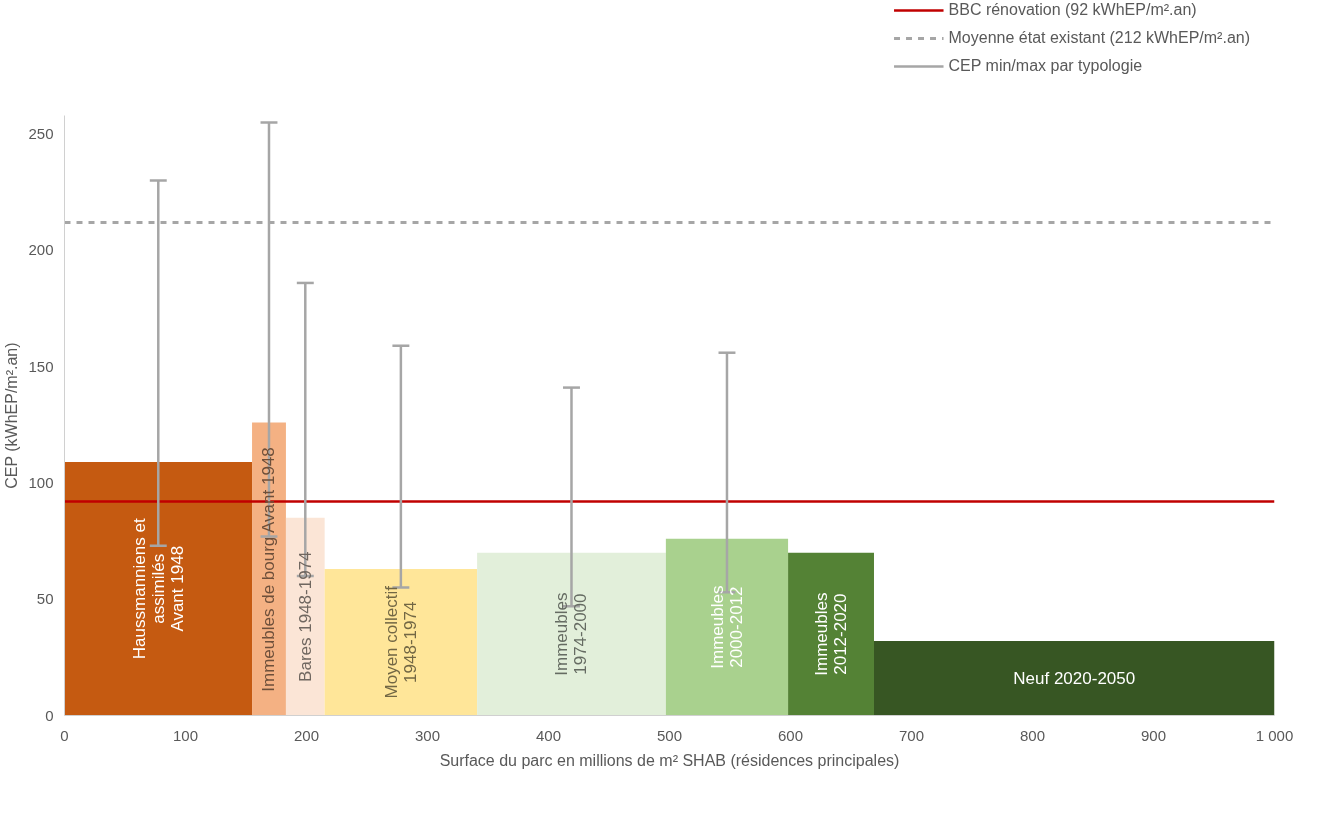 This screenshot has width=1326, height=816. What do you see at coordinates (41, 250) in the screenshot?
I see `y-tick-label: 200` at bounding box center [41, 250].